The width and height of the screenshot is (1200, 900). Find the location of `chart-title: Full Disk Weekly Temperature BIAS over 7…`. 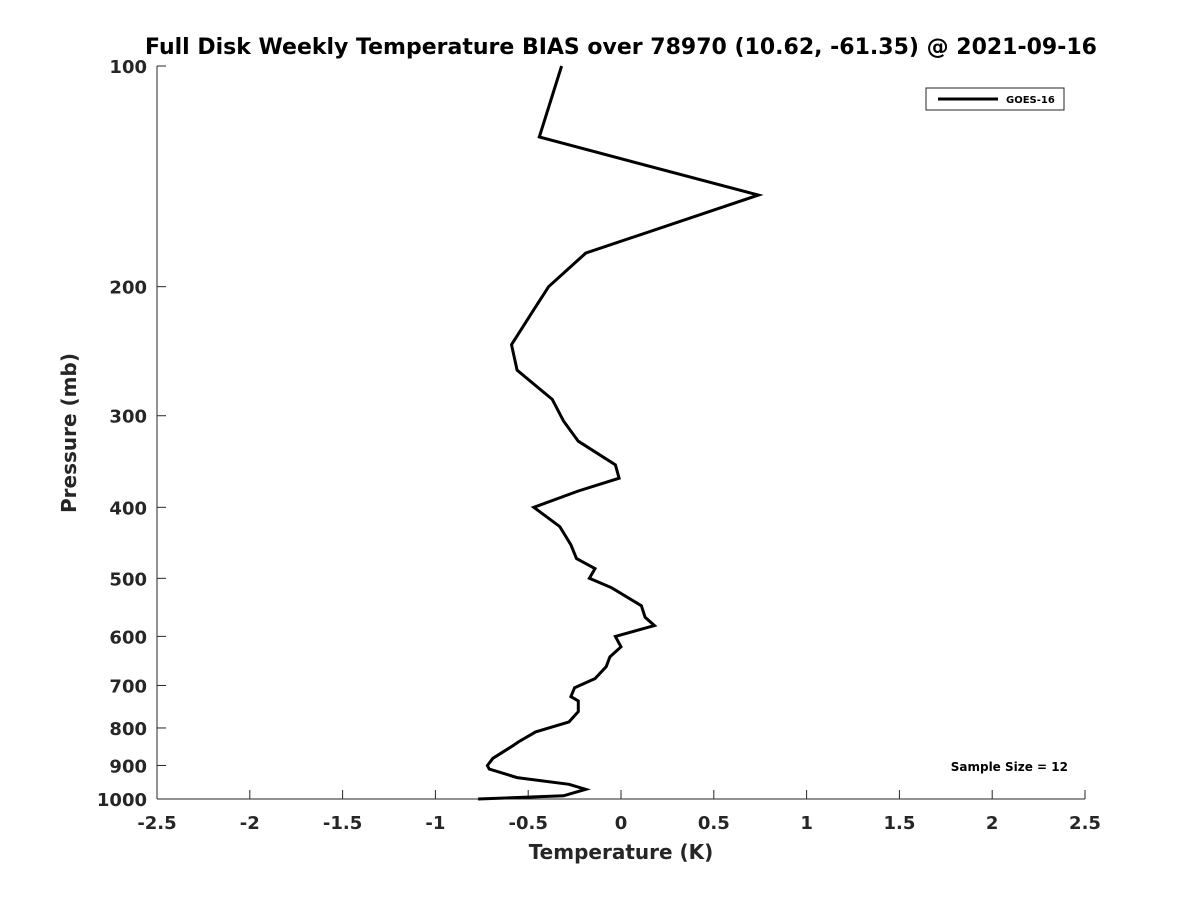

chart-title: Full Disk Weekly Temperature BIAS over 7… is located at coordinates (621, 47).